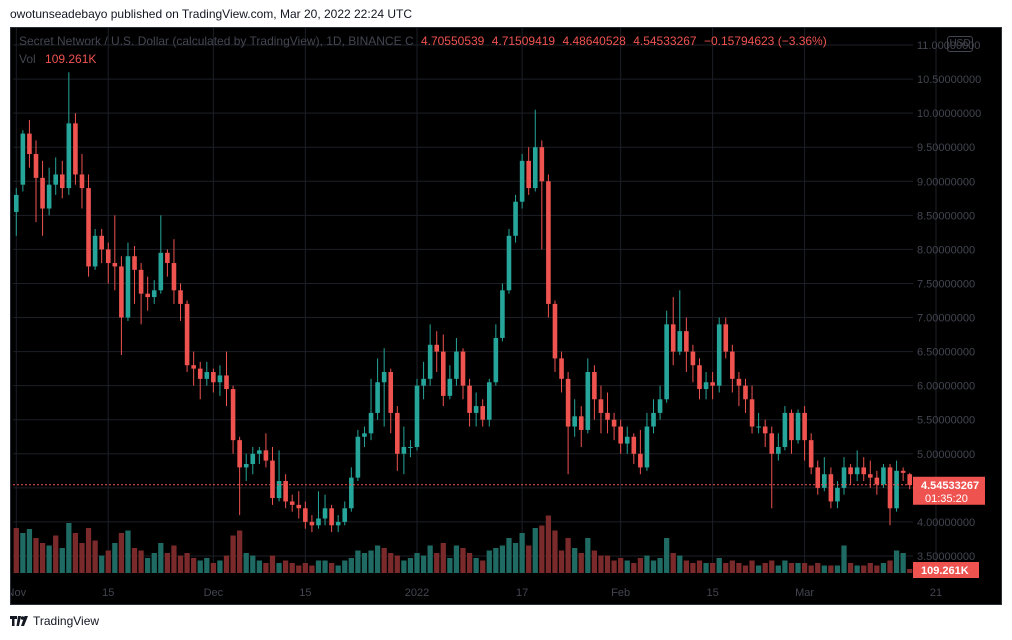 Image resolution: width=1012 pixels, height=640 pixels. I want to click on price-tick-label: 6.00000000, so click(946, 387).